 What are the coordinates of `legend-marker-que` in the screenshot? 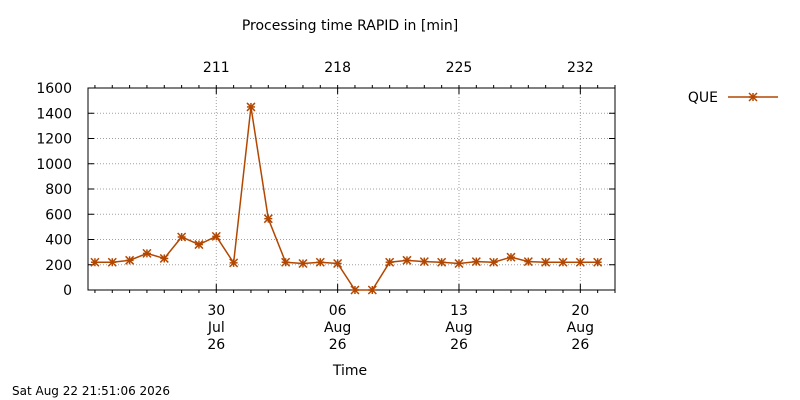 It's located at (753, 97).